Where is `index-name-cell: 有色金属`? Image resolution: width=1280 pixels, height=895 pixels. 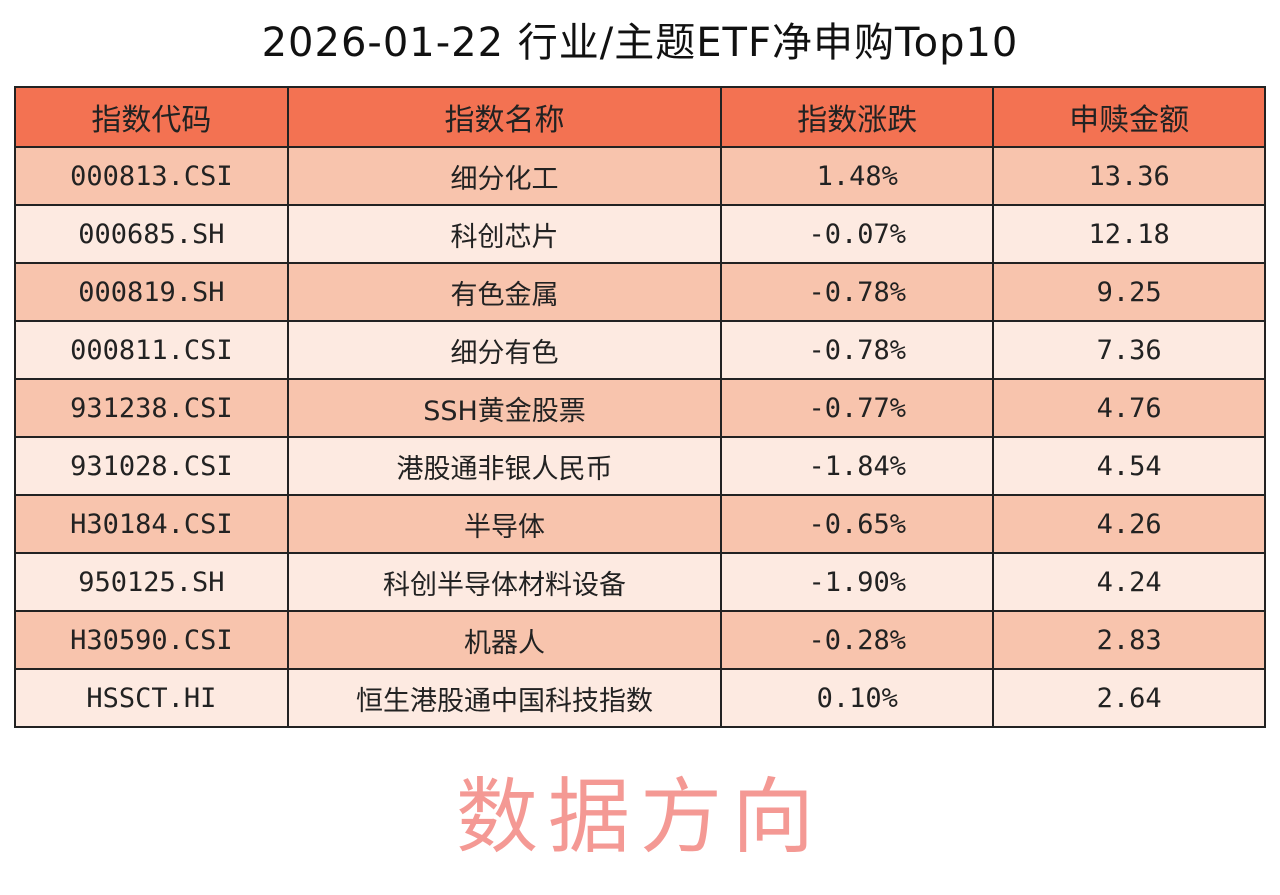 index-name-cell: 有色金属 is located at coordinates (504, 292).